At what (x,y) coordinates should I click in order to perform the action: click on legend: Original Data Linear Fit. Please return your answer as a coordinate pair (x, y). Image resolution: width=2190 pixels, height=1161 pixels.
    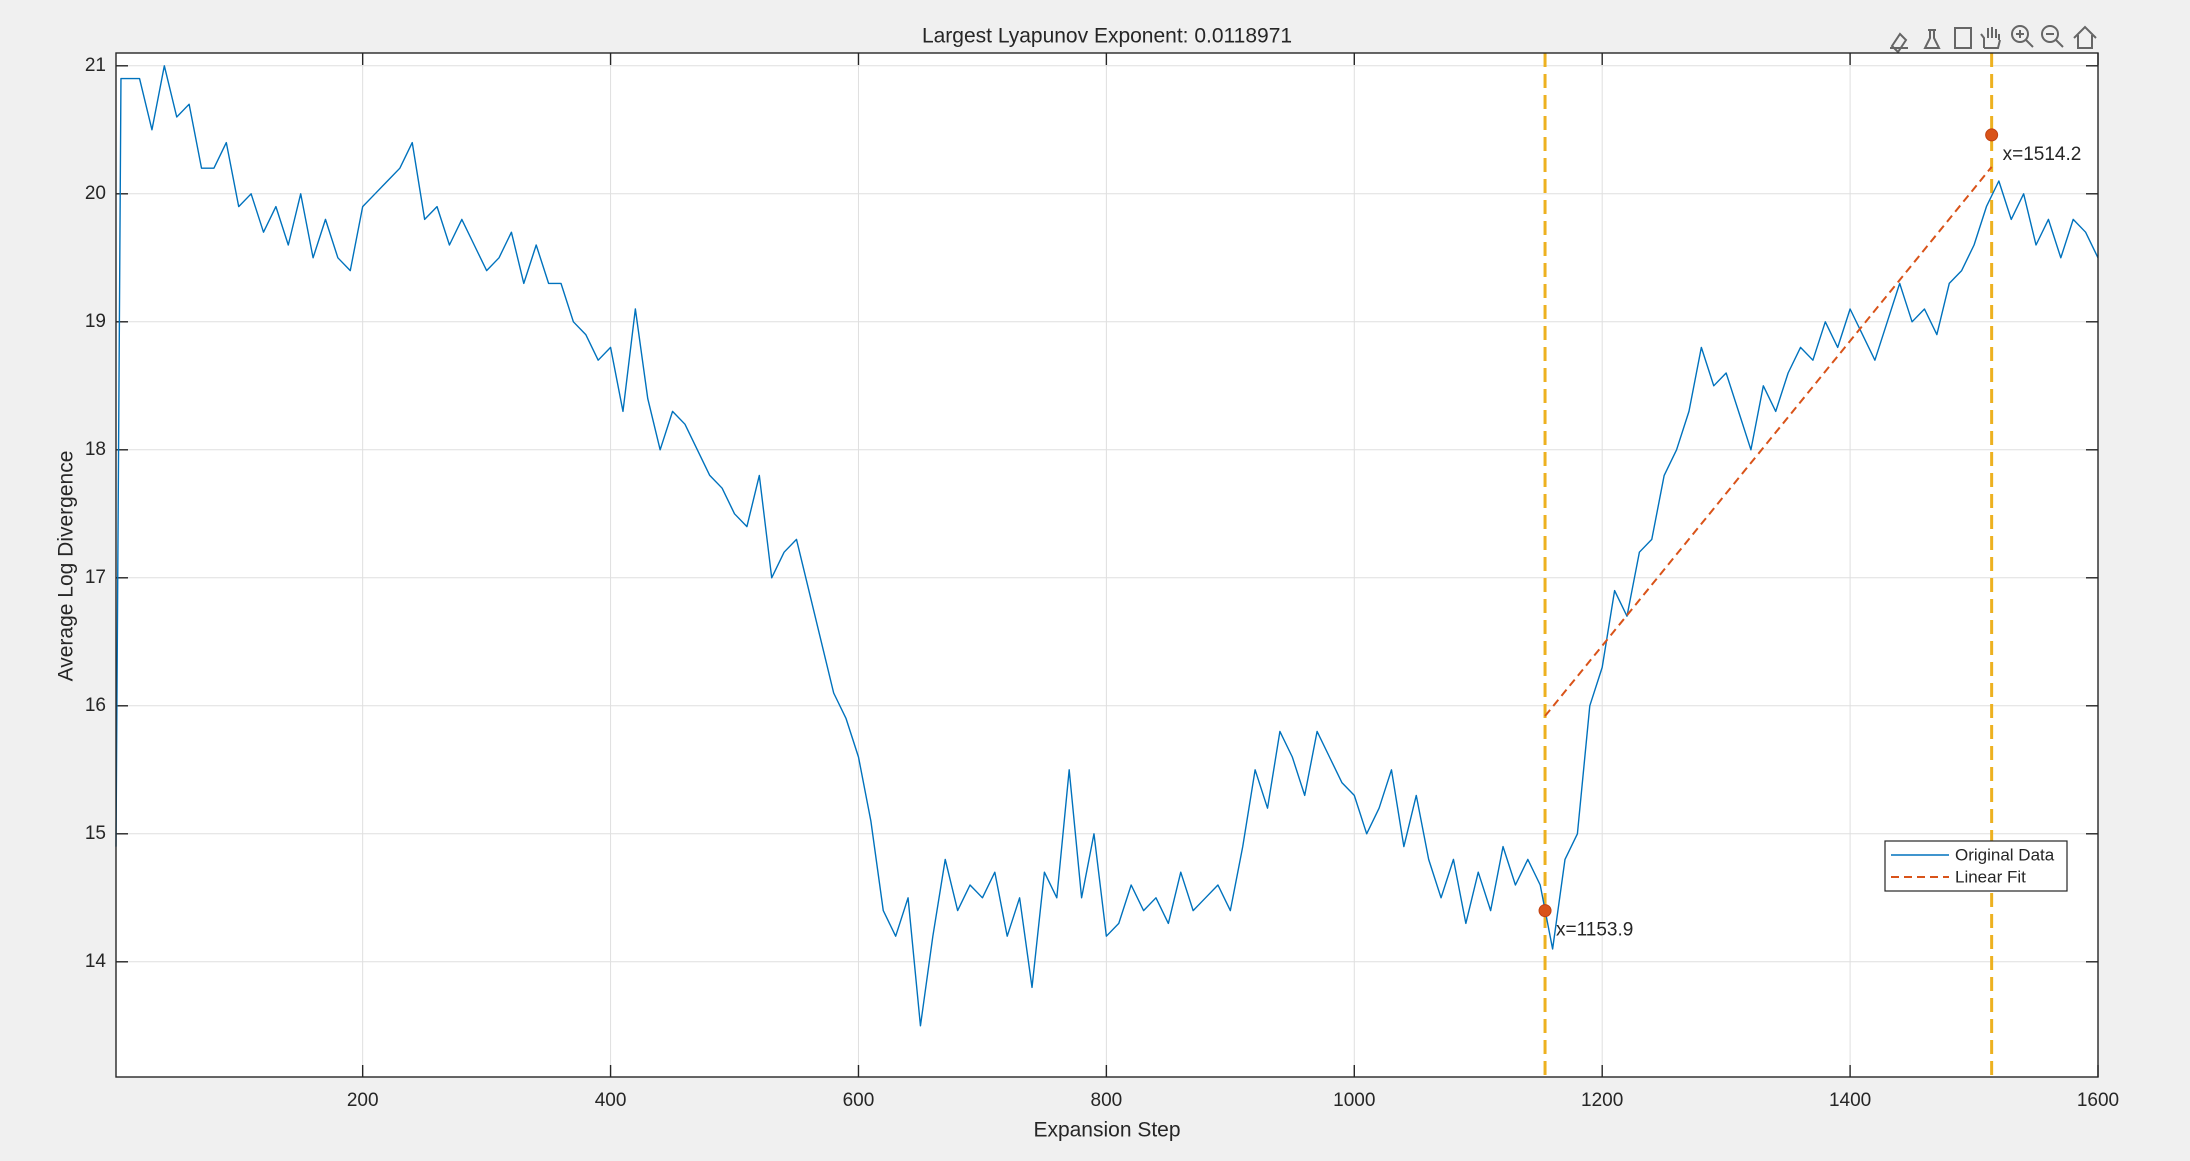
    Looking at the image, I should click on (1976, 866).